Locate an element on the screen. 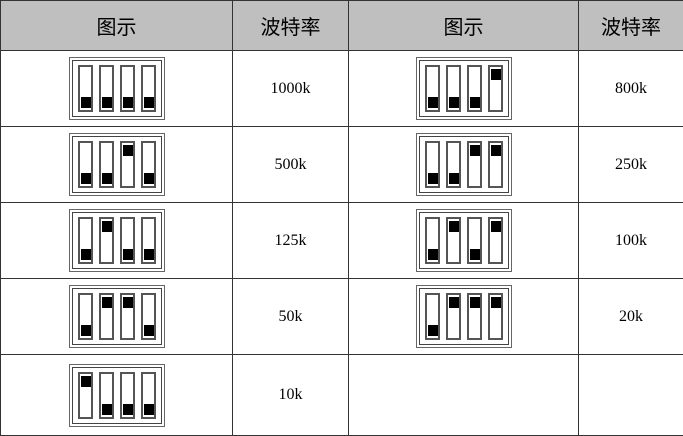  baud-rate-cell: 100k is located at coordinates (630, 240).